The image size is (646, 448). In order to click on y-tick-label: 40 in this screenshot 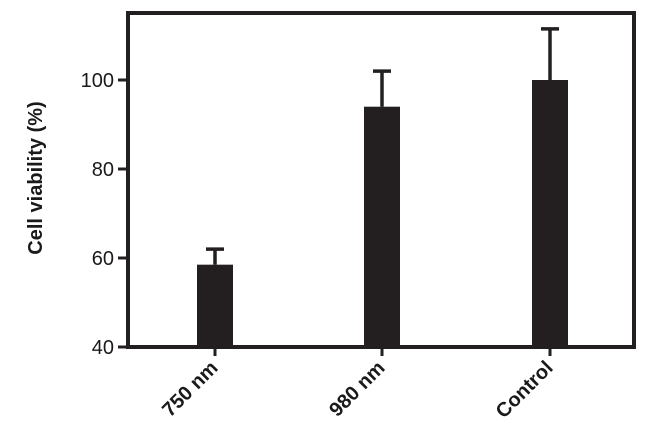, I will do `click(103, 348)`.